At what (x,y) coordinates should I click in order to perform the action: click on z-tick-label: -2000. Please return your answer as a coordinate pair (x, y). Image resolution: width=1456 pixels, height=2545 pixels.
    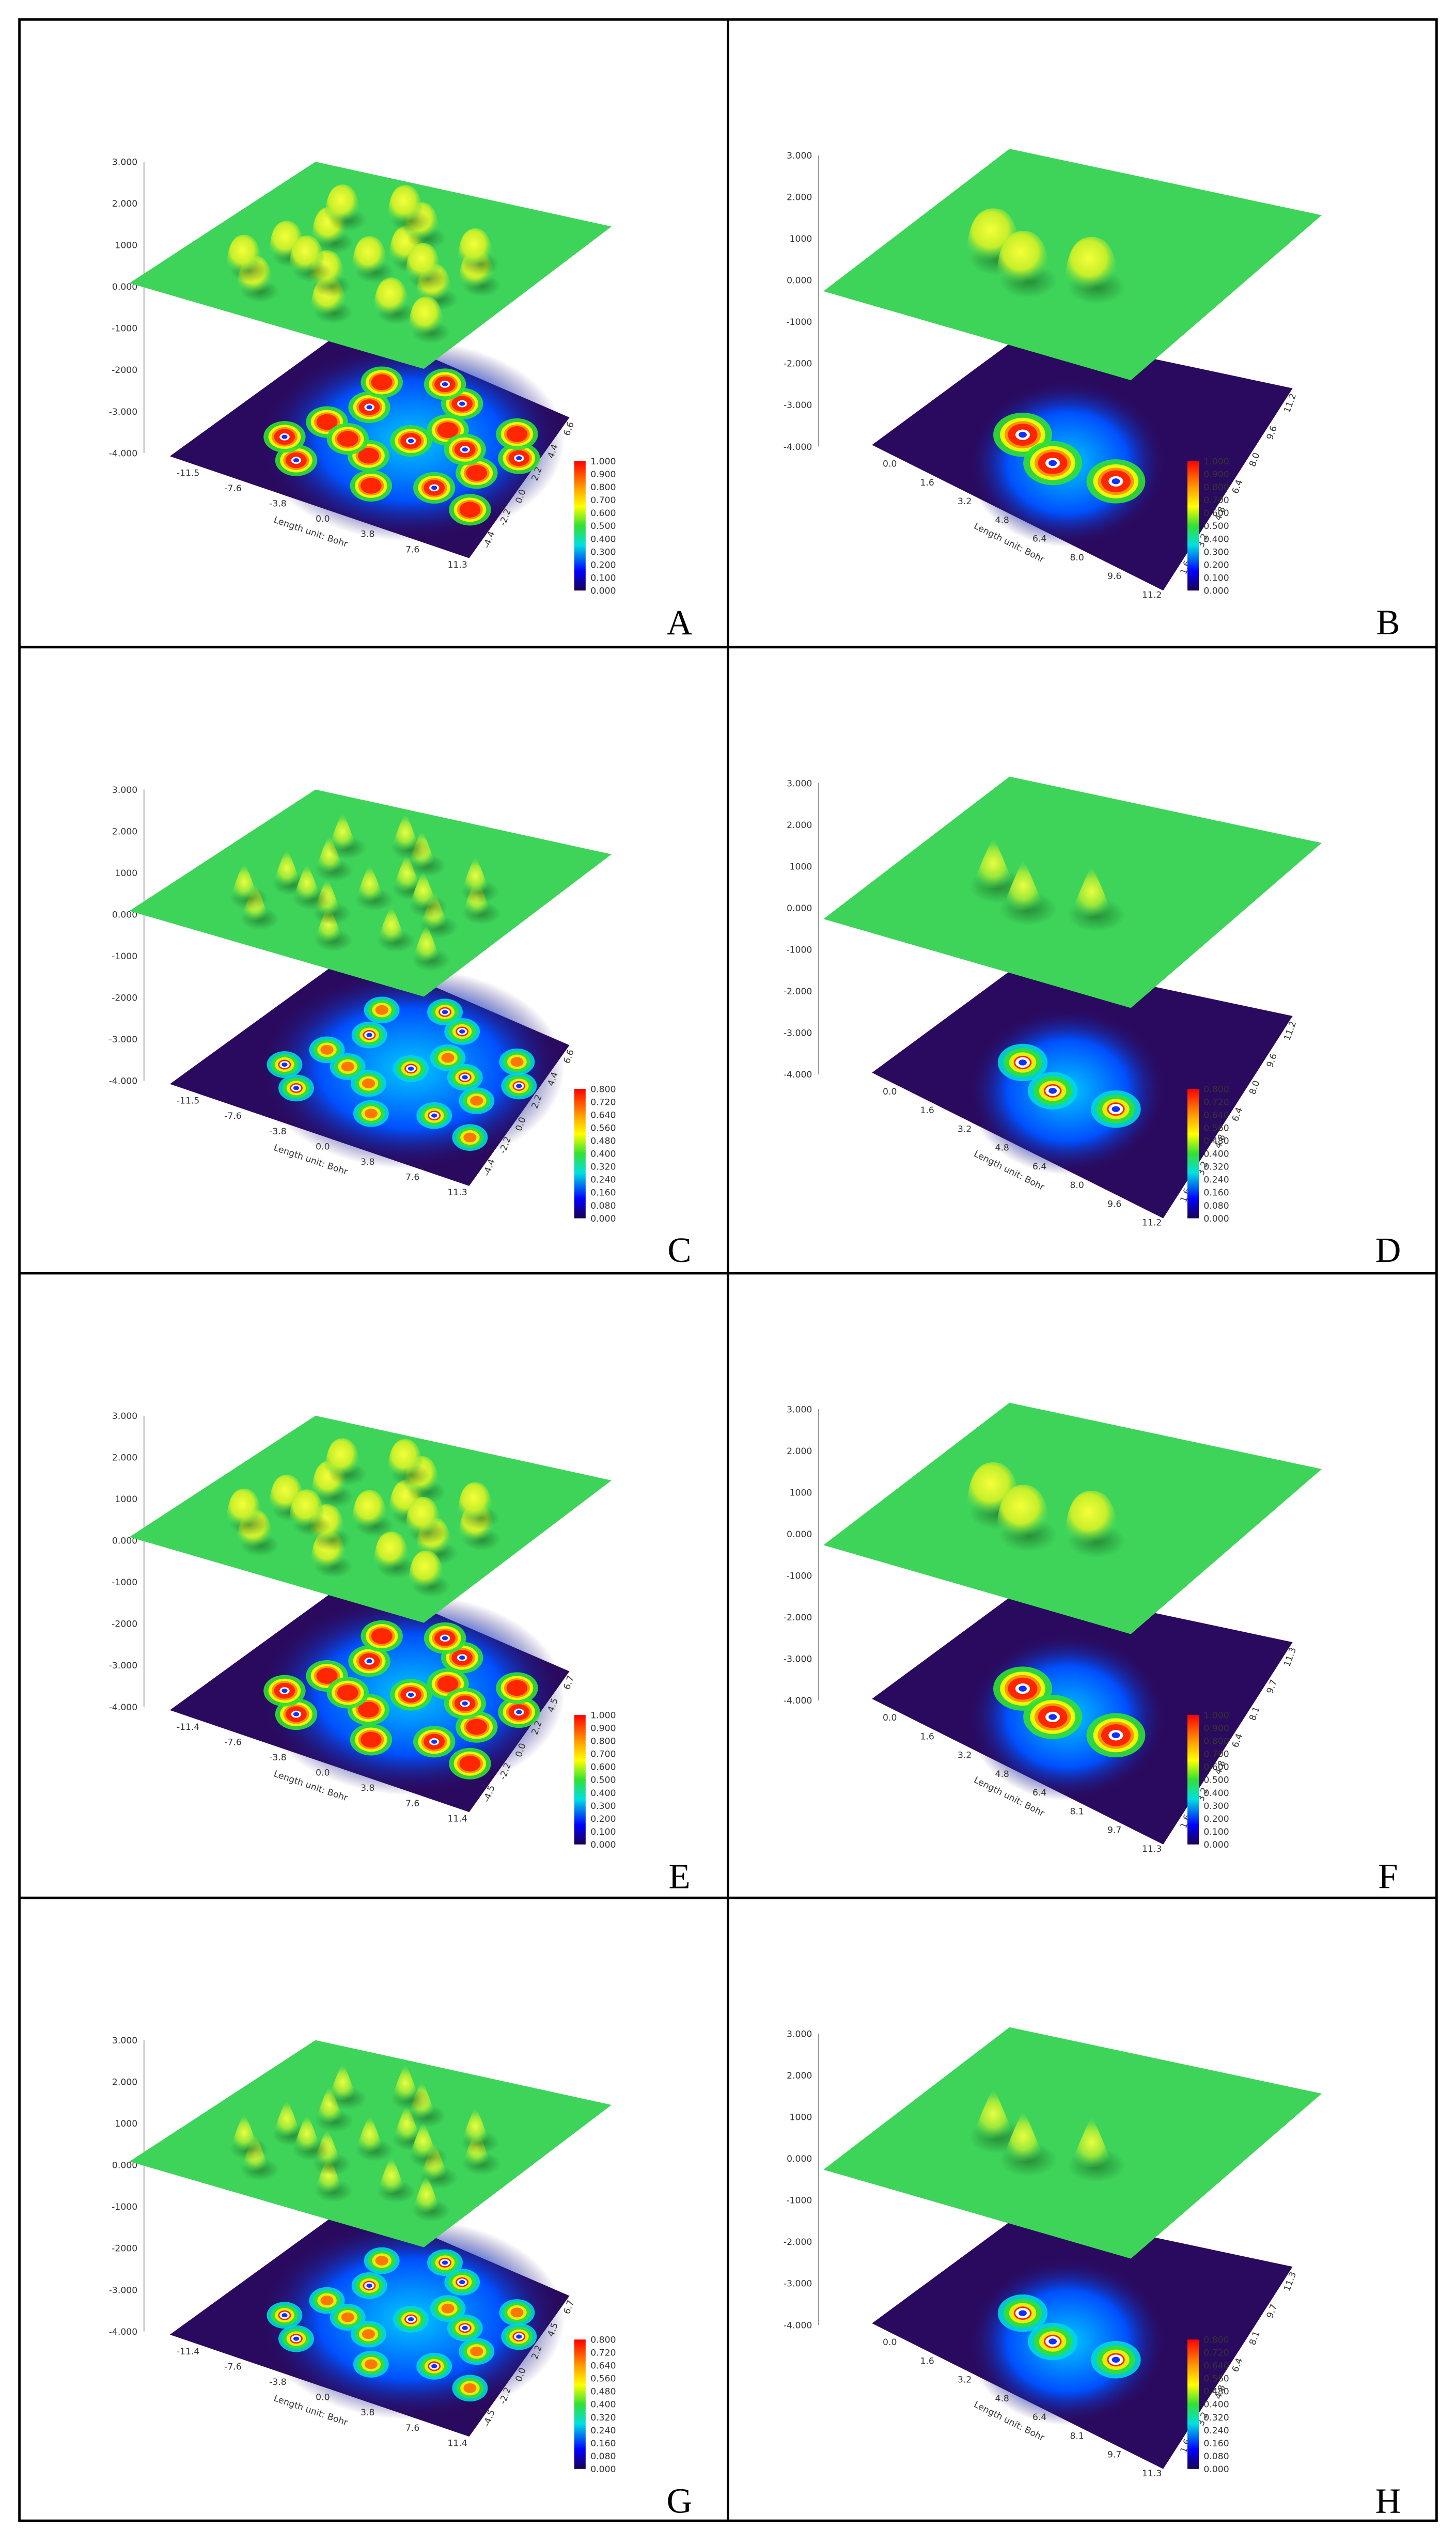
    Looking at the image, I should click on (124, 999).